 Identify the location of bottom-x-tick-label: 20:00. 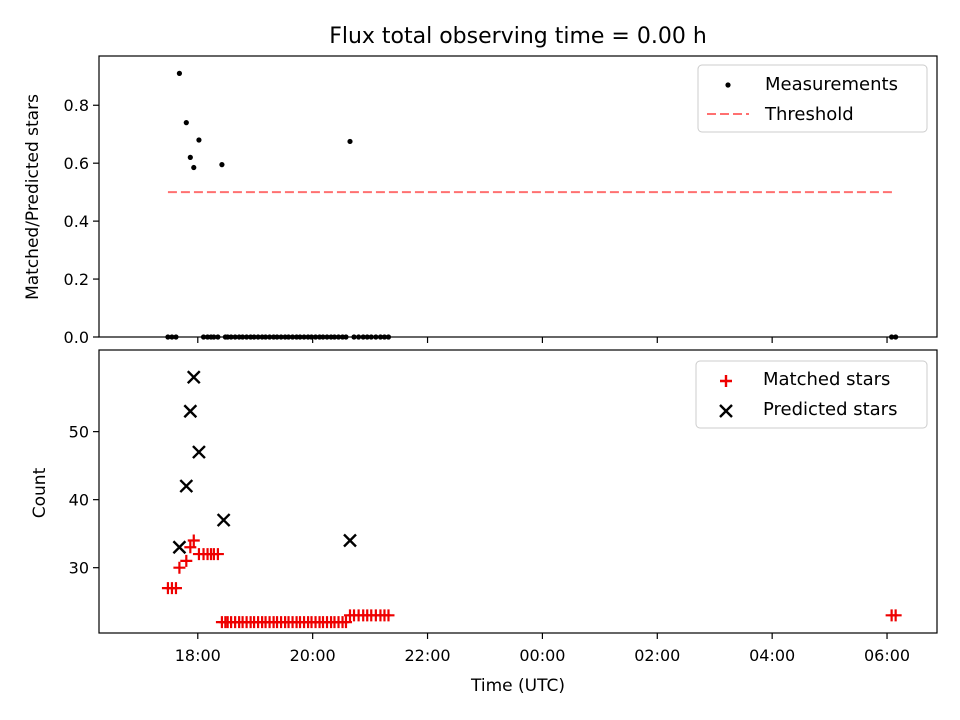
(313, 655).